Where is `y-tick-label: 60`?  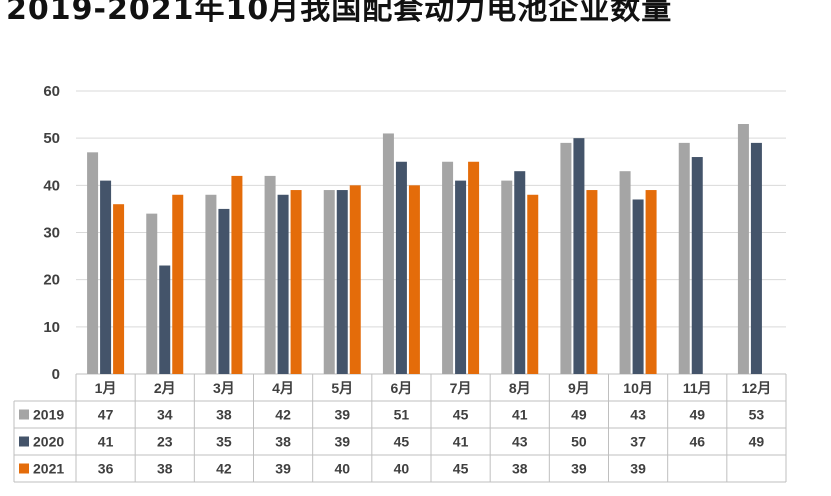
y-tick-label: 60 is located at coordinates (51, 91).